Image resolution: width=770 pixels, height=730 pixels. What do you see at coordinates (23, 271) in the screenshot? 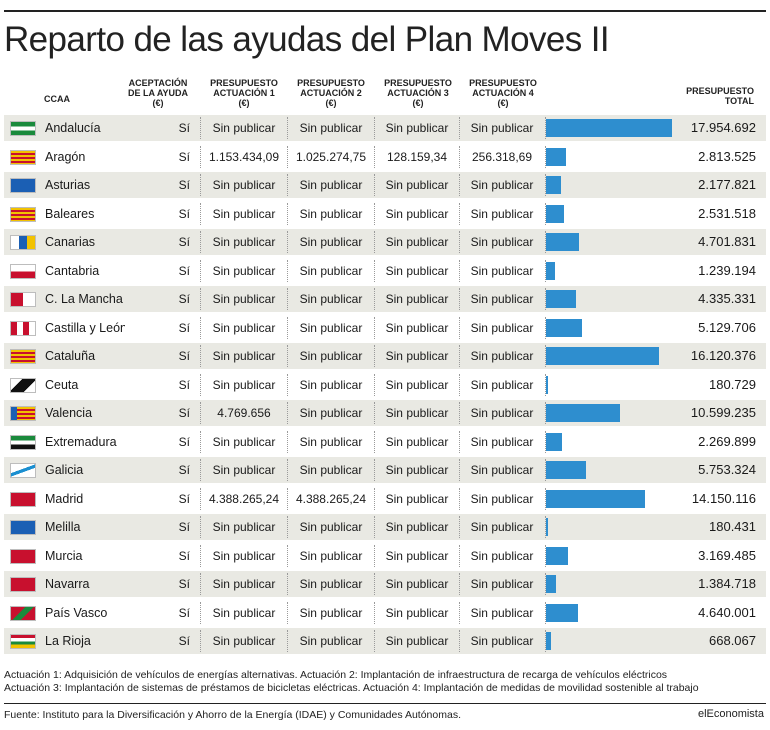
I see `cantabria-flag-icon` at bounding box center [23, 271].